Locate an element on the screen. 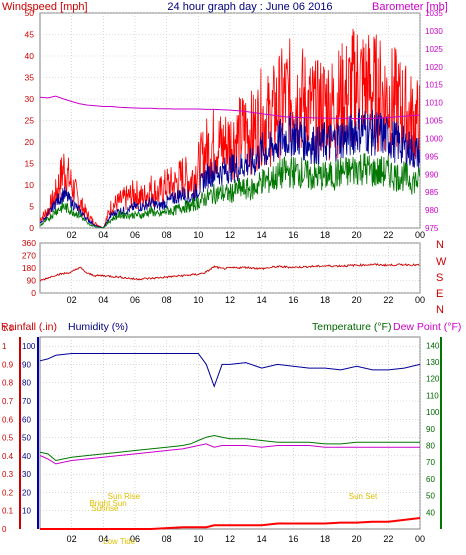 The height and width of the screenshot is (555, 466). temperature-y-tick-label: 110 is located at coordinates (432, 395).